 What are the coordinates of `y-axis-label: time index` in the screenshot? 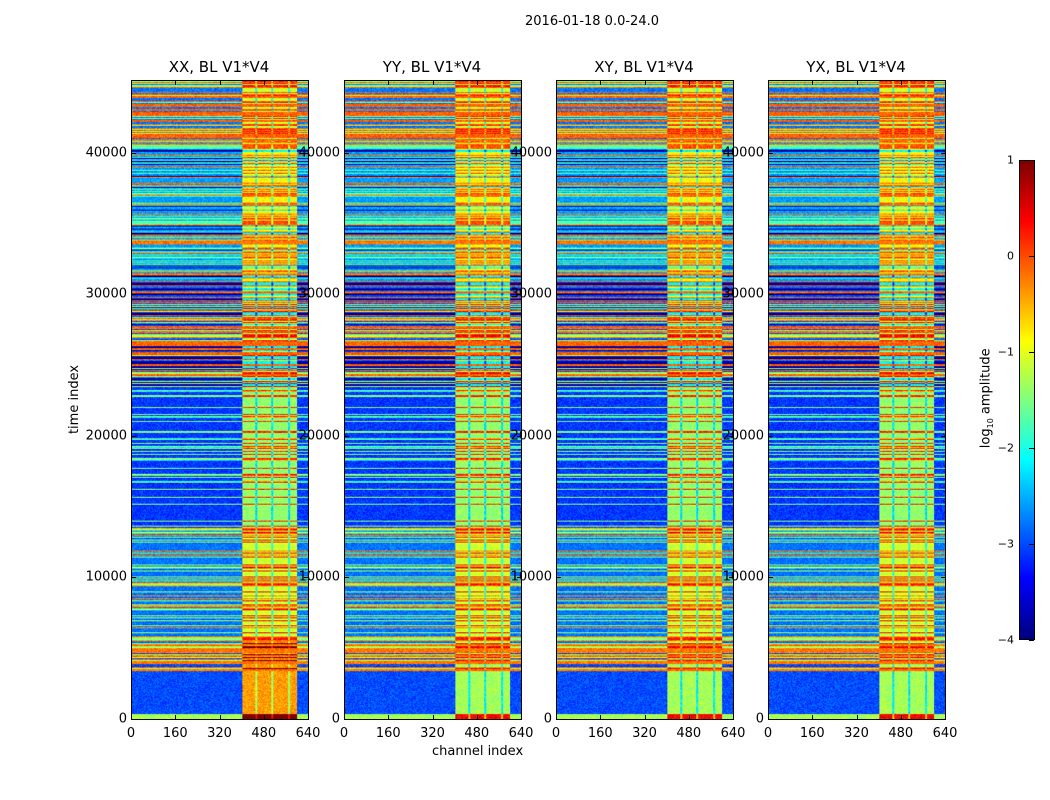 It's located at (75, 399).